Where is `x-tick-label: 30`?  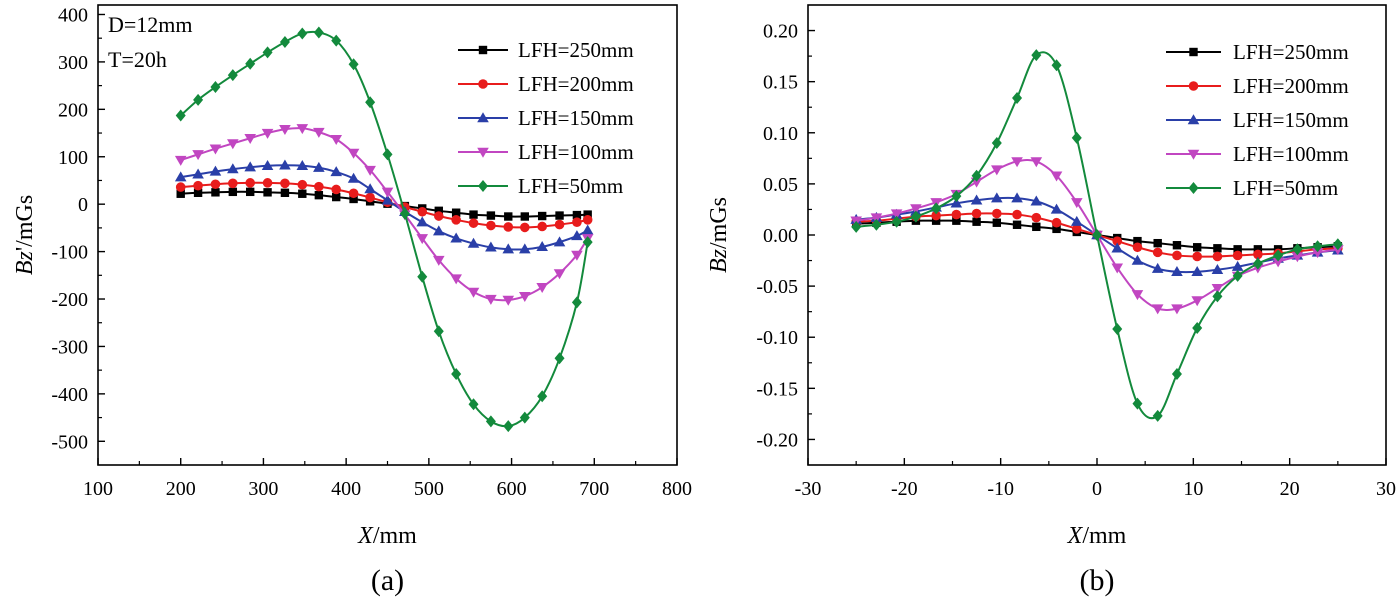 x-tick-label: 30 is located at coordinates (1386, 489).